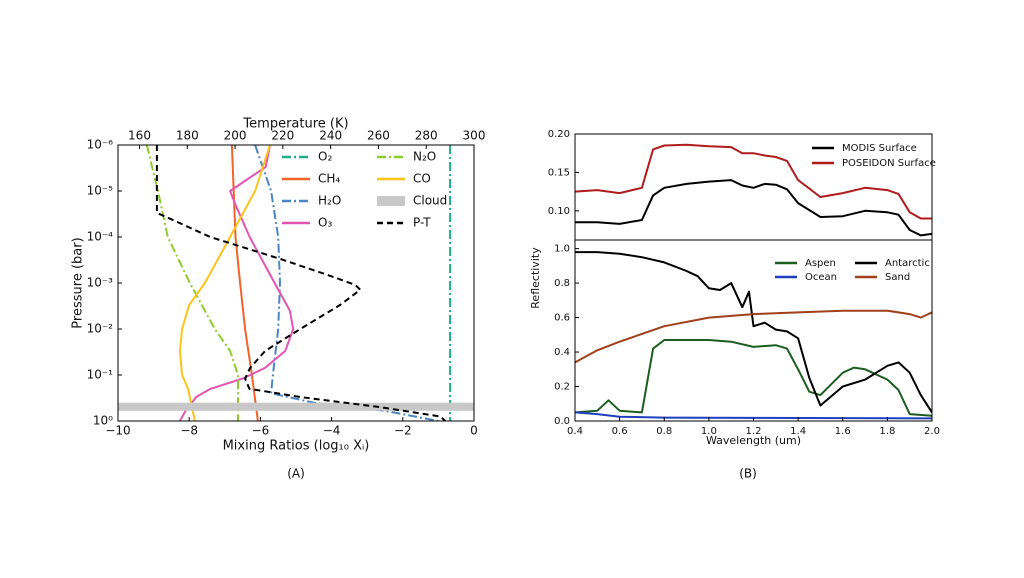  Describe the element at coordinates (424, 157) in the screenshot. I see `legend-label: N₂O` at that location.